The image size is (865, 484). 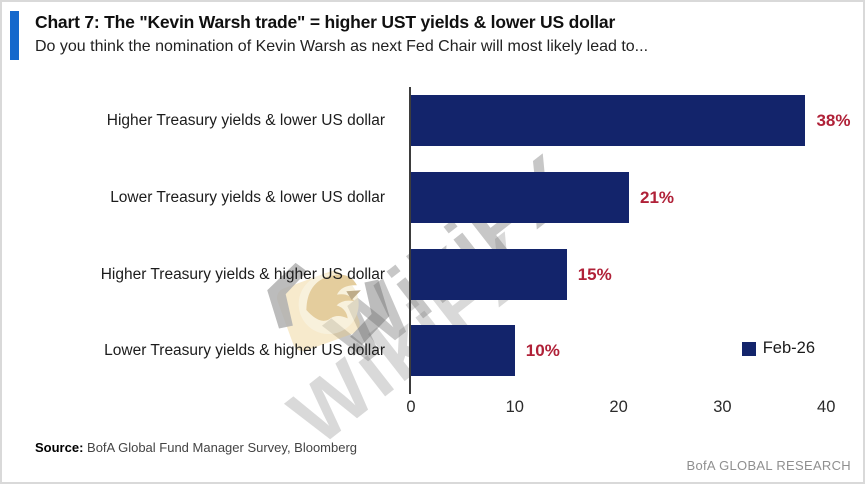 I want to click on y-axis-line, so click(x=410, y=240).